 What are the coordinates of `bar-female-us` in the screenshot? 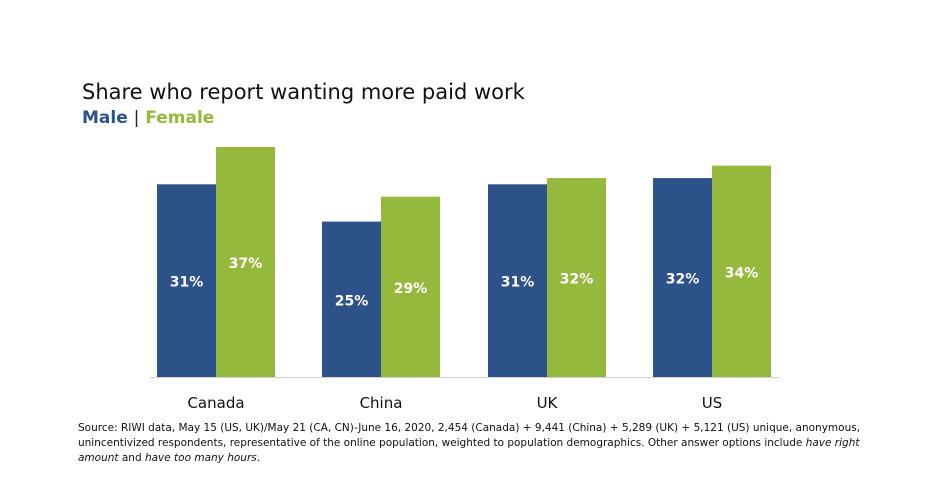 It's located at (741, 271).